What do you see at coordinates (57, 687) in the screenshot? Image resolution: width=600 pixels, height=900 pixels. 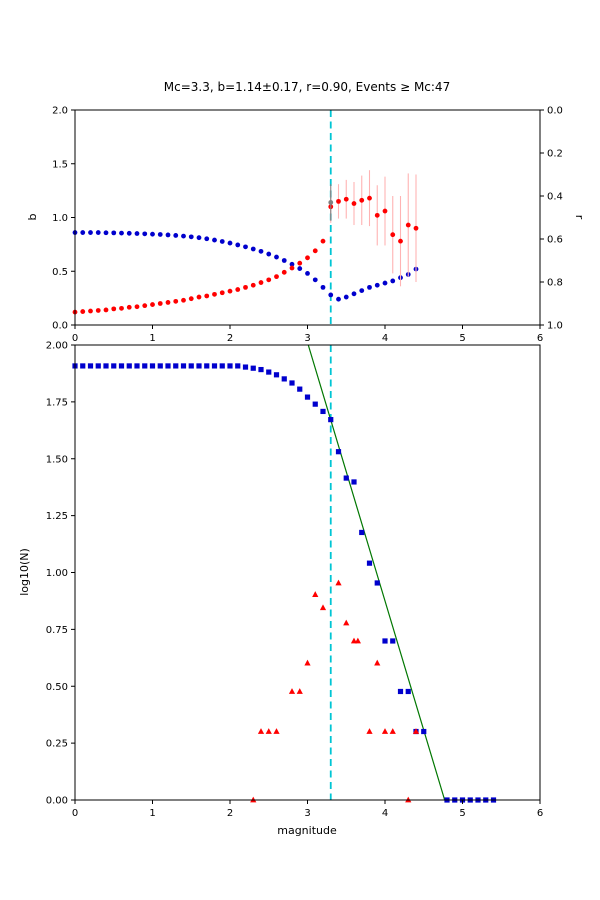 I see `svg-text: 0.50` at bounding box center [57, 687].